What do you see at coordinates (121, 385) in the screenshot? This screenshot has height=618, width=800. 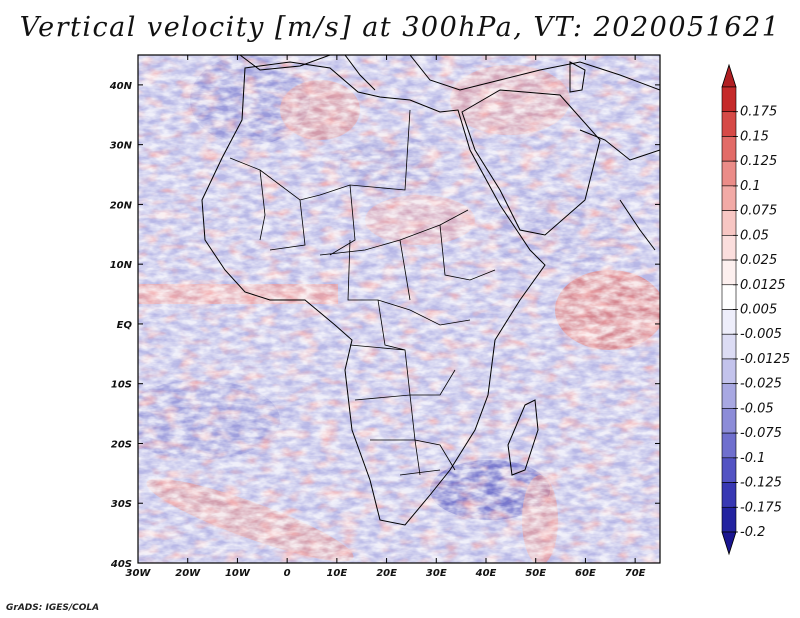 I see `lat-tick-label: 10S` at bounding box center [121, 385].